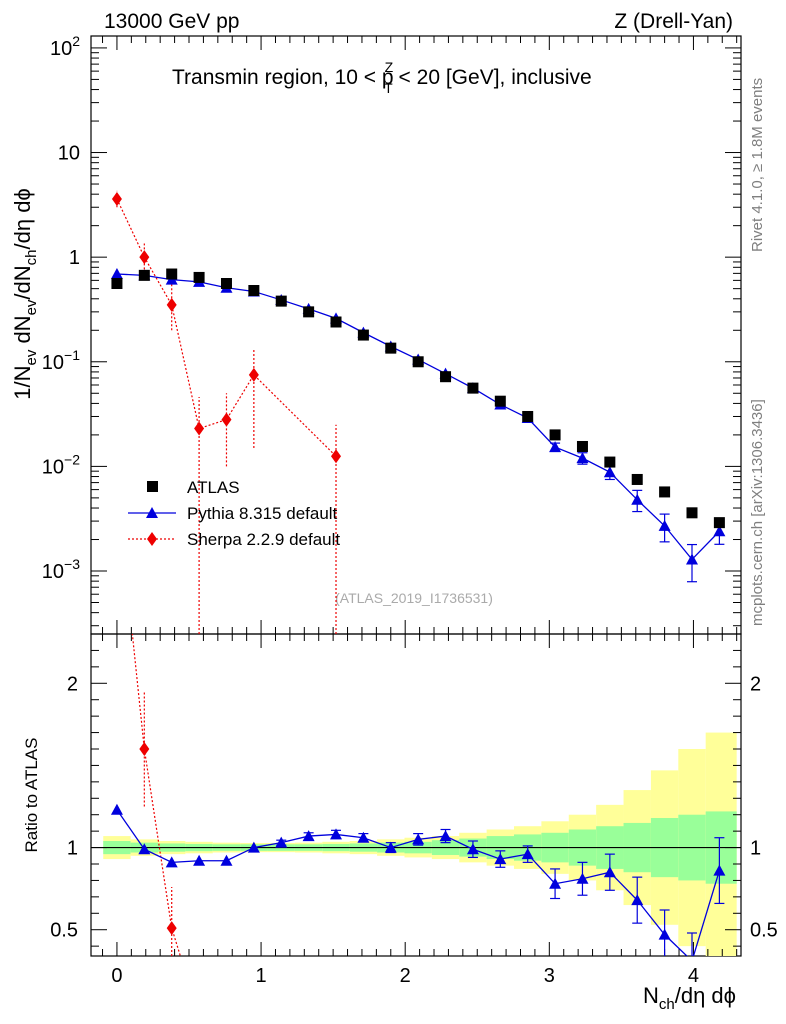 This screenshot has width=786, height=1024. Describe the element at coordinates (693, 976) in the screenshot. I see `x-tick-label: 4` at that location.